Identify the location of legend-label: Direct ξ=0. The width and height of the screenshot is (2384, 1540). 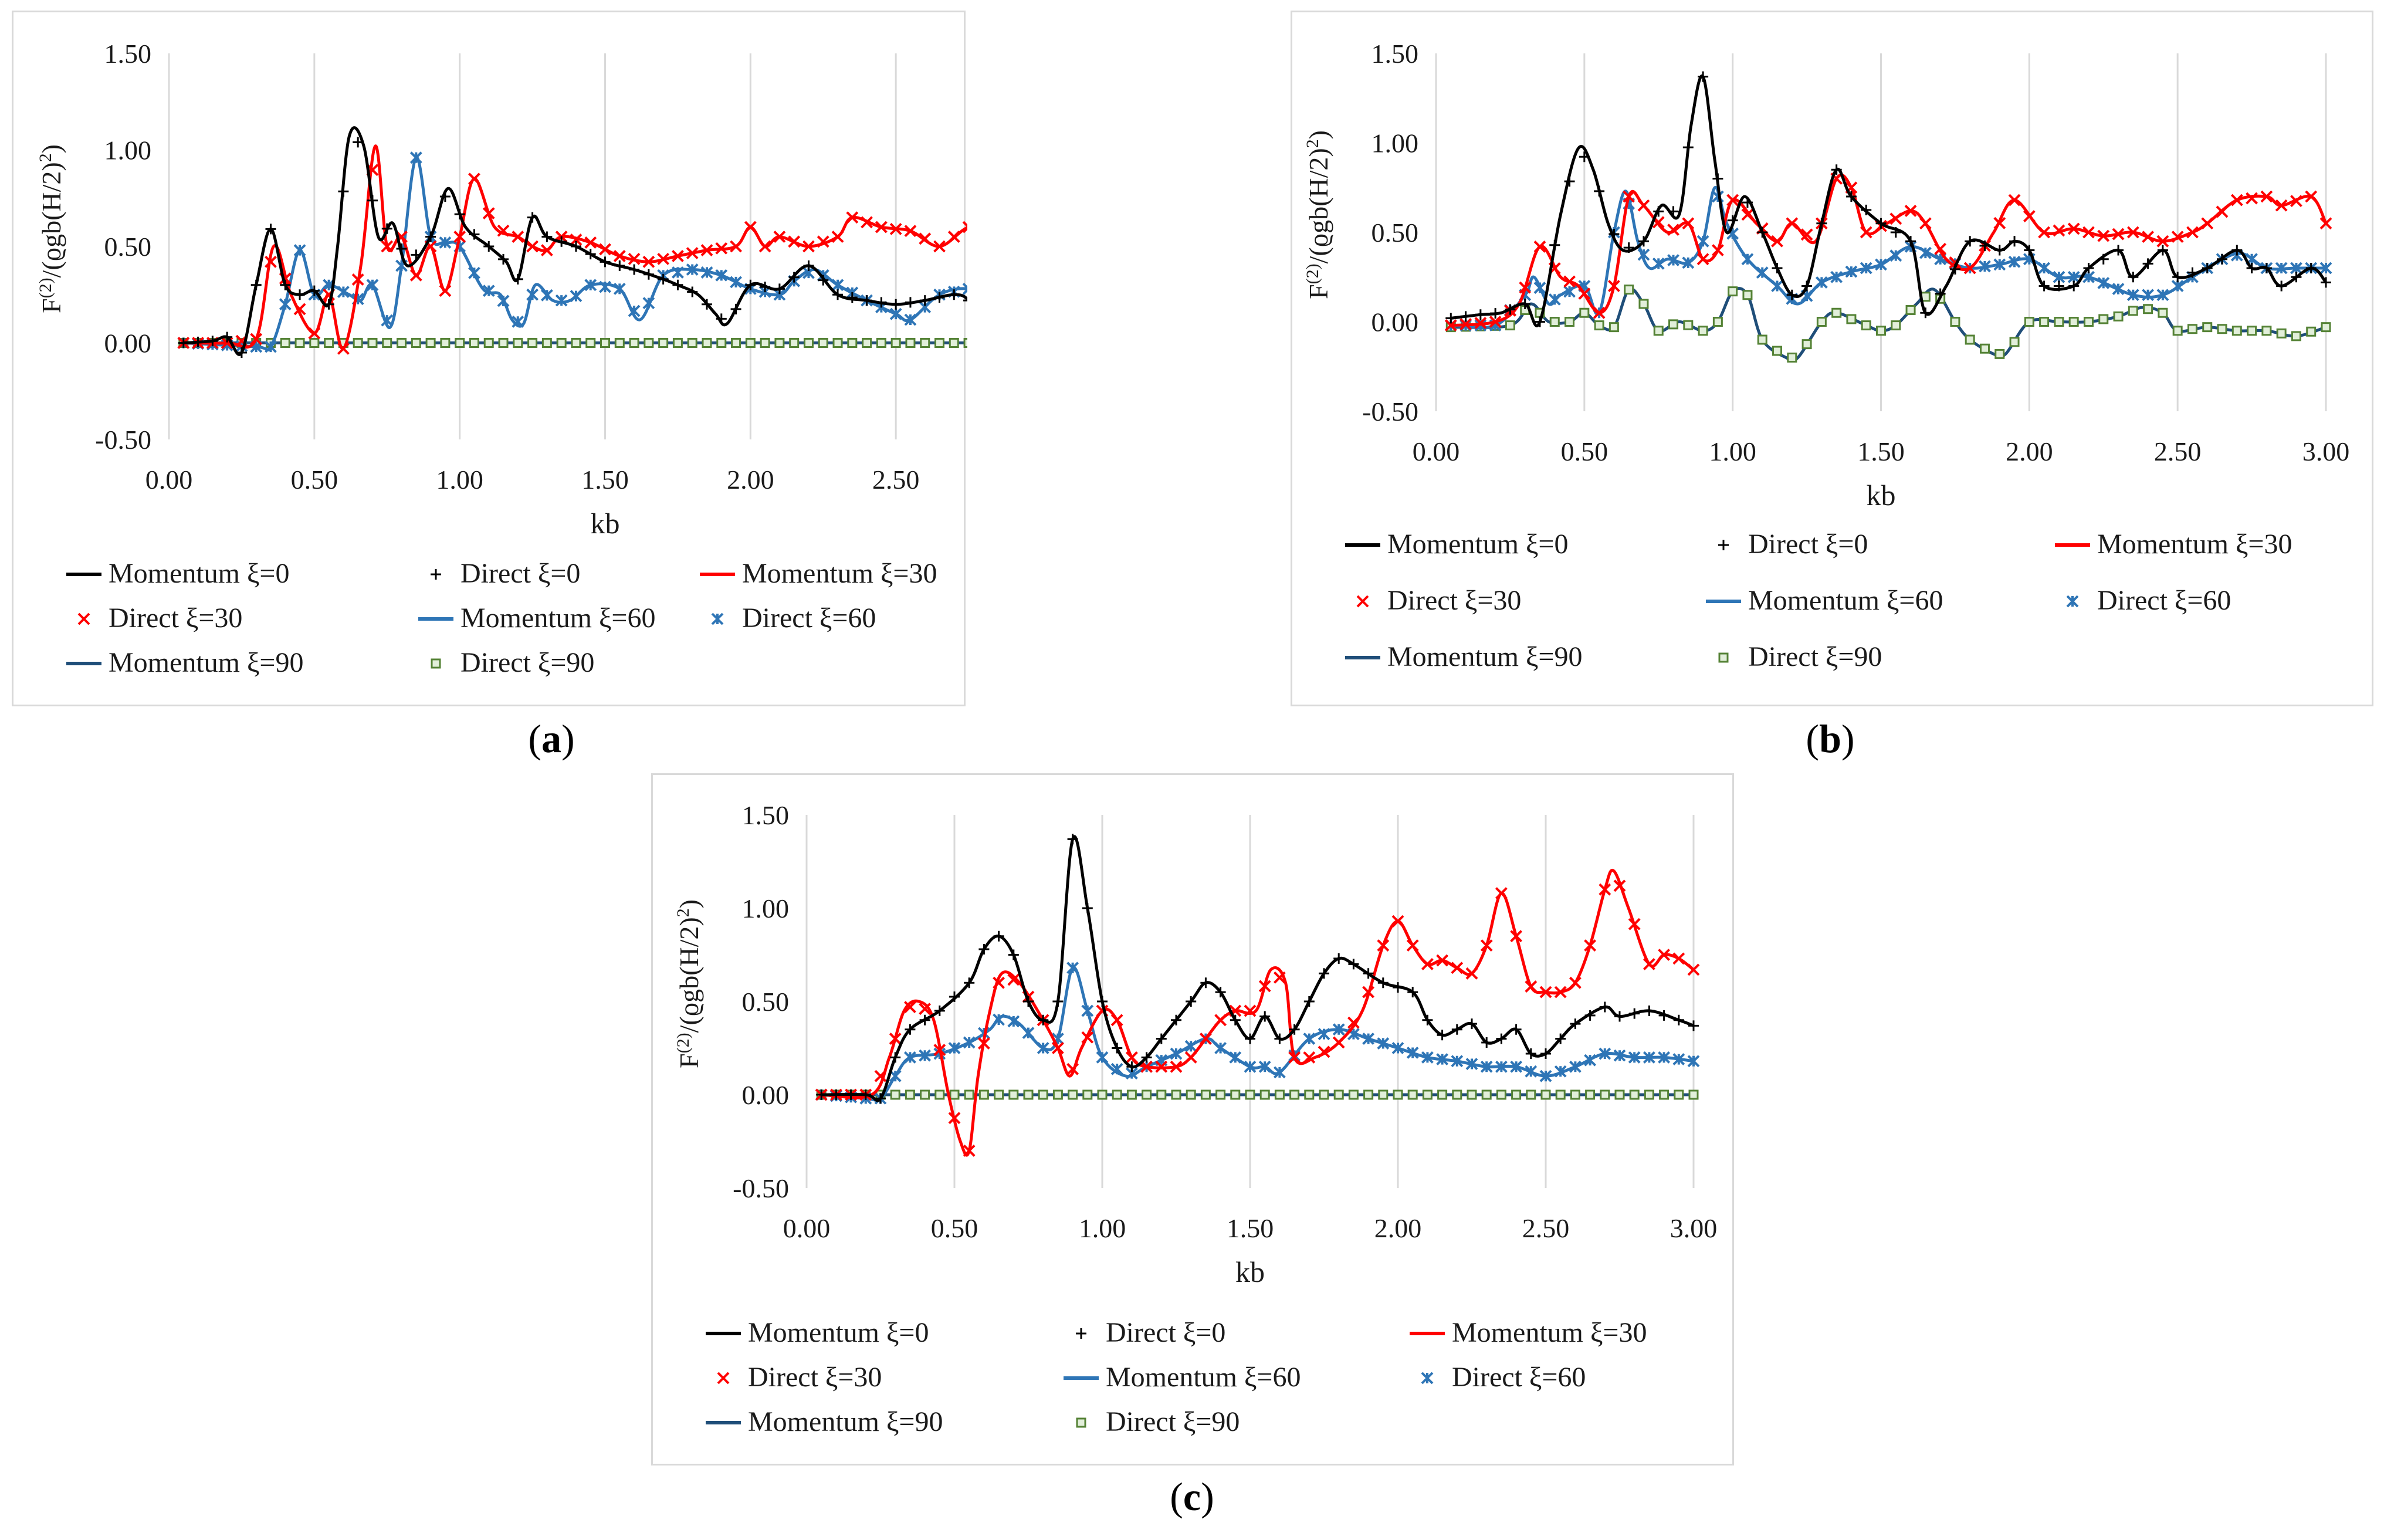
(1808, 544).